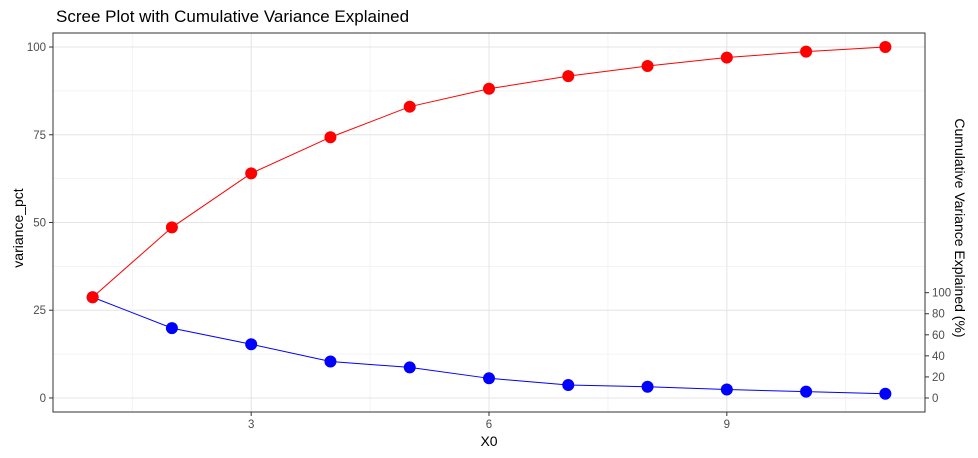 The width and height of the screenshot is (978, 458). Describe the element at coordinates (43, 399) in the screenshot. I see `y-tick-label: 0` at that location.